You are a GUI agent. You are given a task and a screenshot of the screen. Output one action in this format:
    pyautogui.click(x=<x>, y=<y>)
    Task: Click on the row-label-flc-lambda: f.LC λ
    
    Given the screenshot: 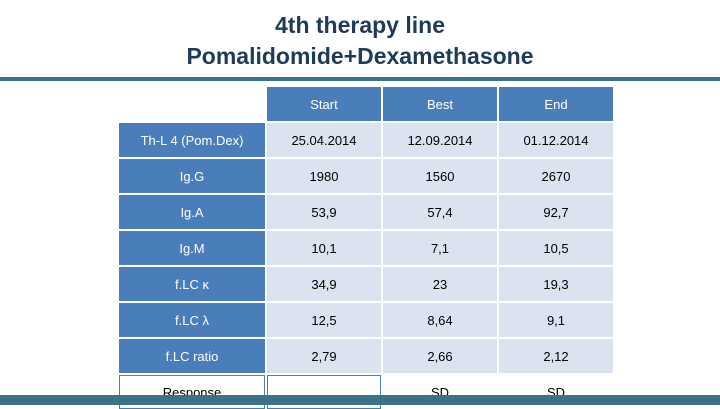 What is the action you would take?
    pyautogui.click(x=192, y=320)
    